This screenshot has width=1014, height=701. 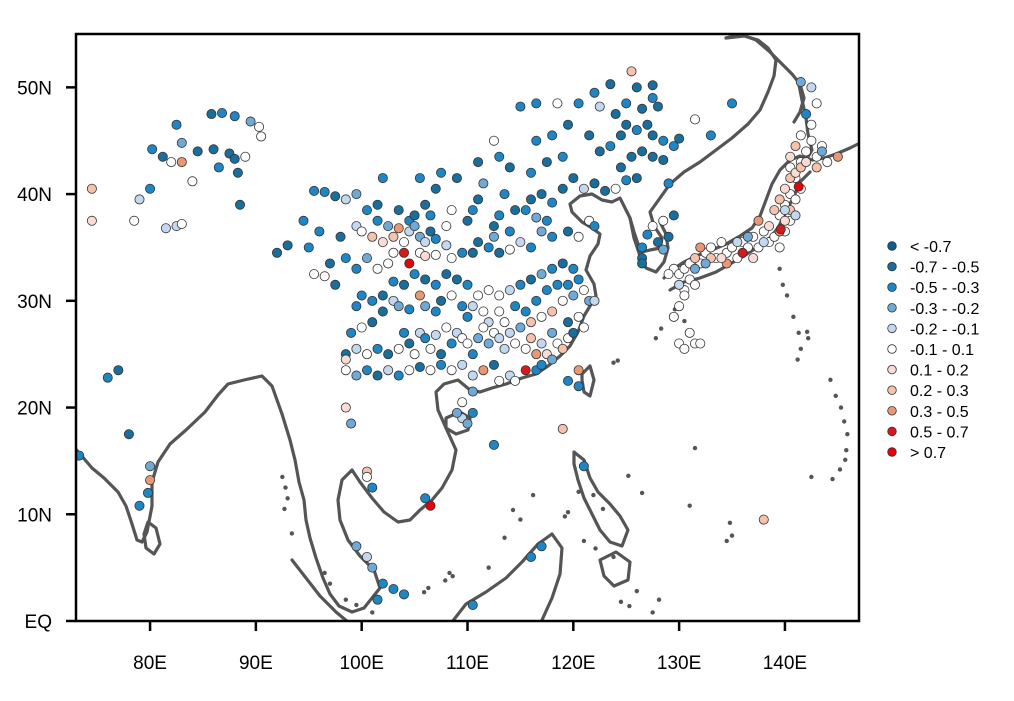 What do you see at coordinates (615, 569) in the screenshot?
I see `coastline-mindanao` at bounding box center [615, 569].